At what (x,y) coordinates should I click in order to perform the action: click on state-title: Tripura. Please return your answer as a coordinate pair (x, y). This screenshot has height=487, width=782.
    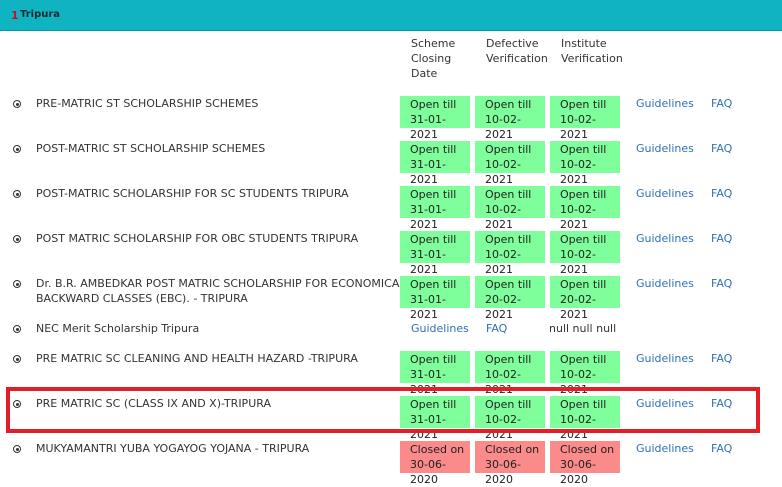
    Looking at the image, I should click on (40, 14).